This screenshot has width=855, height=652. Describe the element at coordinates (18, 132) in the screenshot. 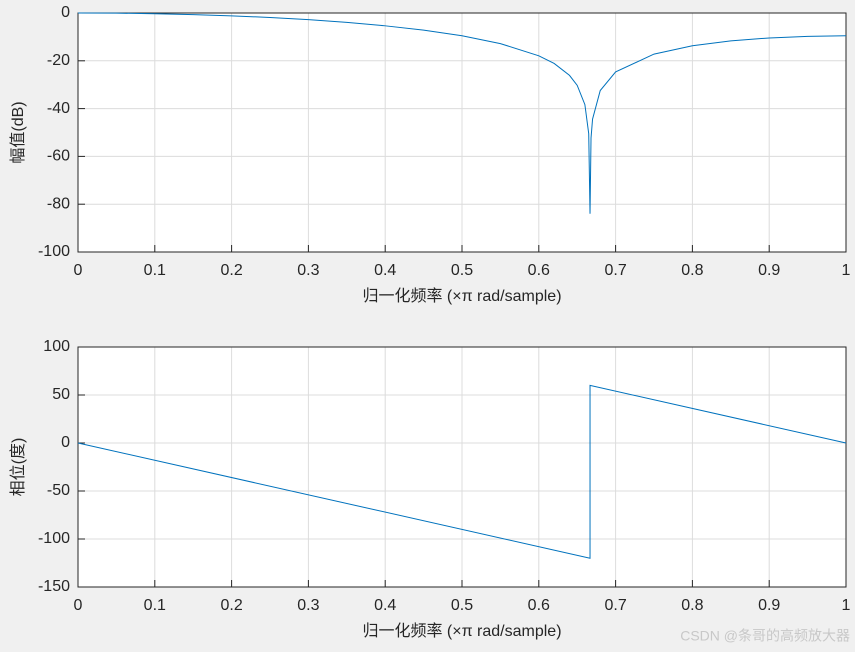

I see `y-axis-label: 幅值(dB)` at that location.